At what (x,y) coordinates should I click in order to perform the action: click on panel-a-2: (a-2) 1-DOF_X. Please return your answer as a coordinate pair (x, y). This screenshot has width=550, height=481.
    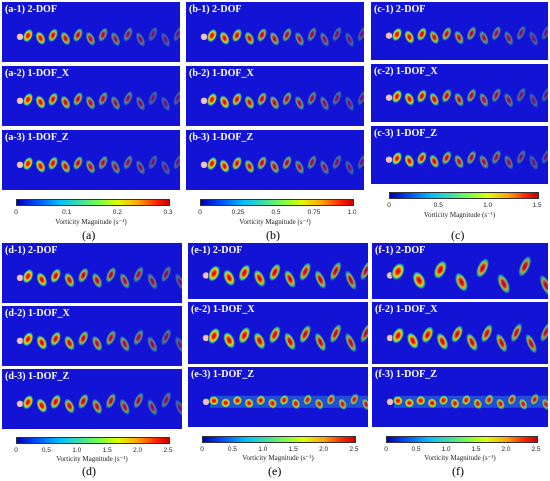
    Looking at the image, I should click on (91, 96).